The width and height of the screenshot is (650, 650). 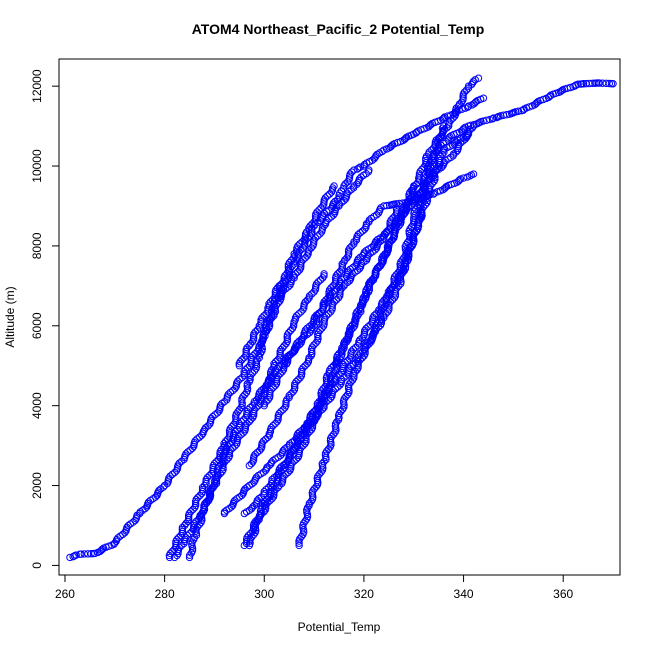 What do you see at coordinates (45, 319) in the screenshot?
I see `y-axis: 0 2000 4000 6000 8000 10000 12000` at bounding box center [45, 319].